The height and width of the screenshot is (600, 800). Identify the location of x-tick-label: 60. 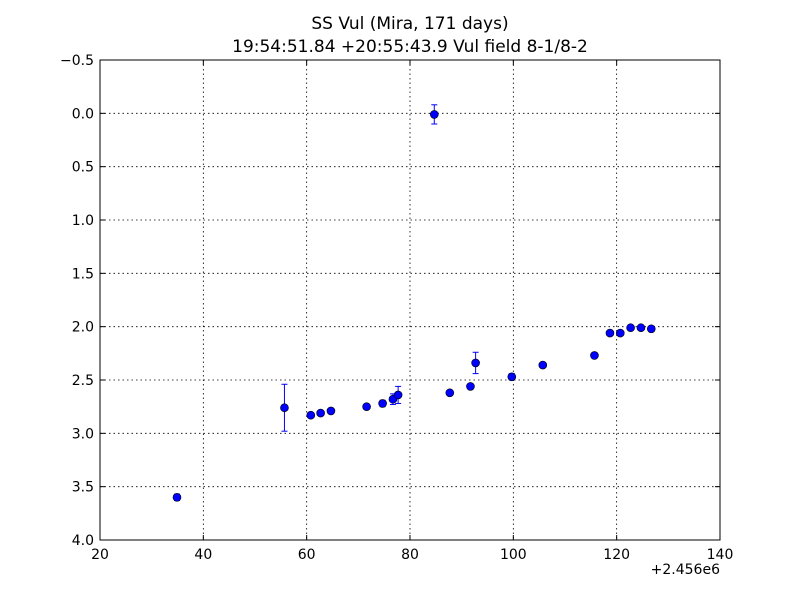
(307, 555).